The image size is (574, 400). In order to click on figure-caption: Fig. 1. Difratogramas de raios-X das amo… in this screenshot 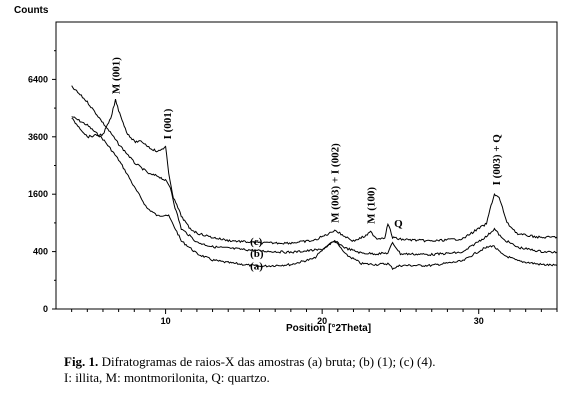, I will do `click(314, 370)`.